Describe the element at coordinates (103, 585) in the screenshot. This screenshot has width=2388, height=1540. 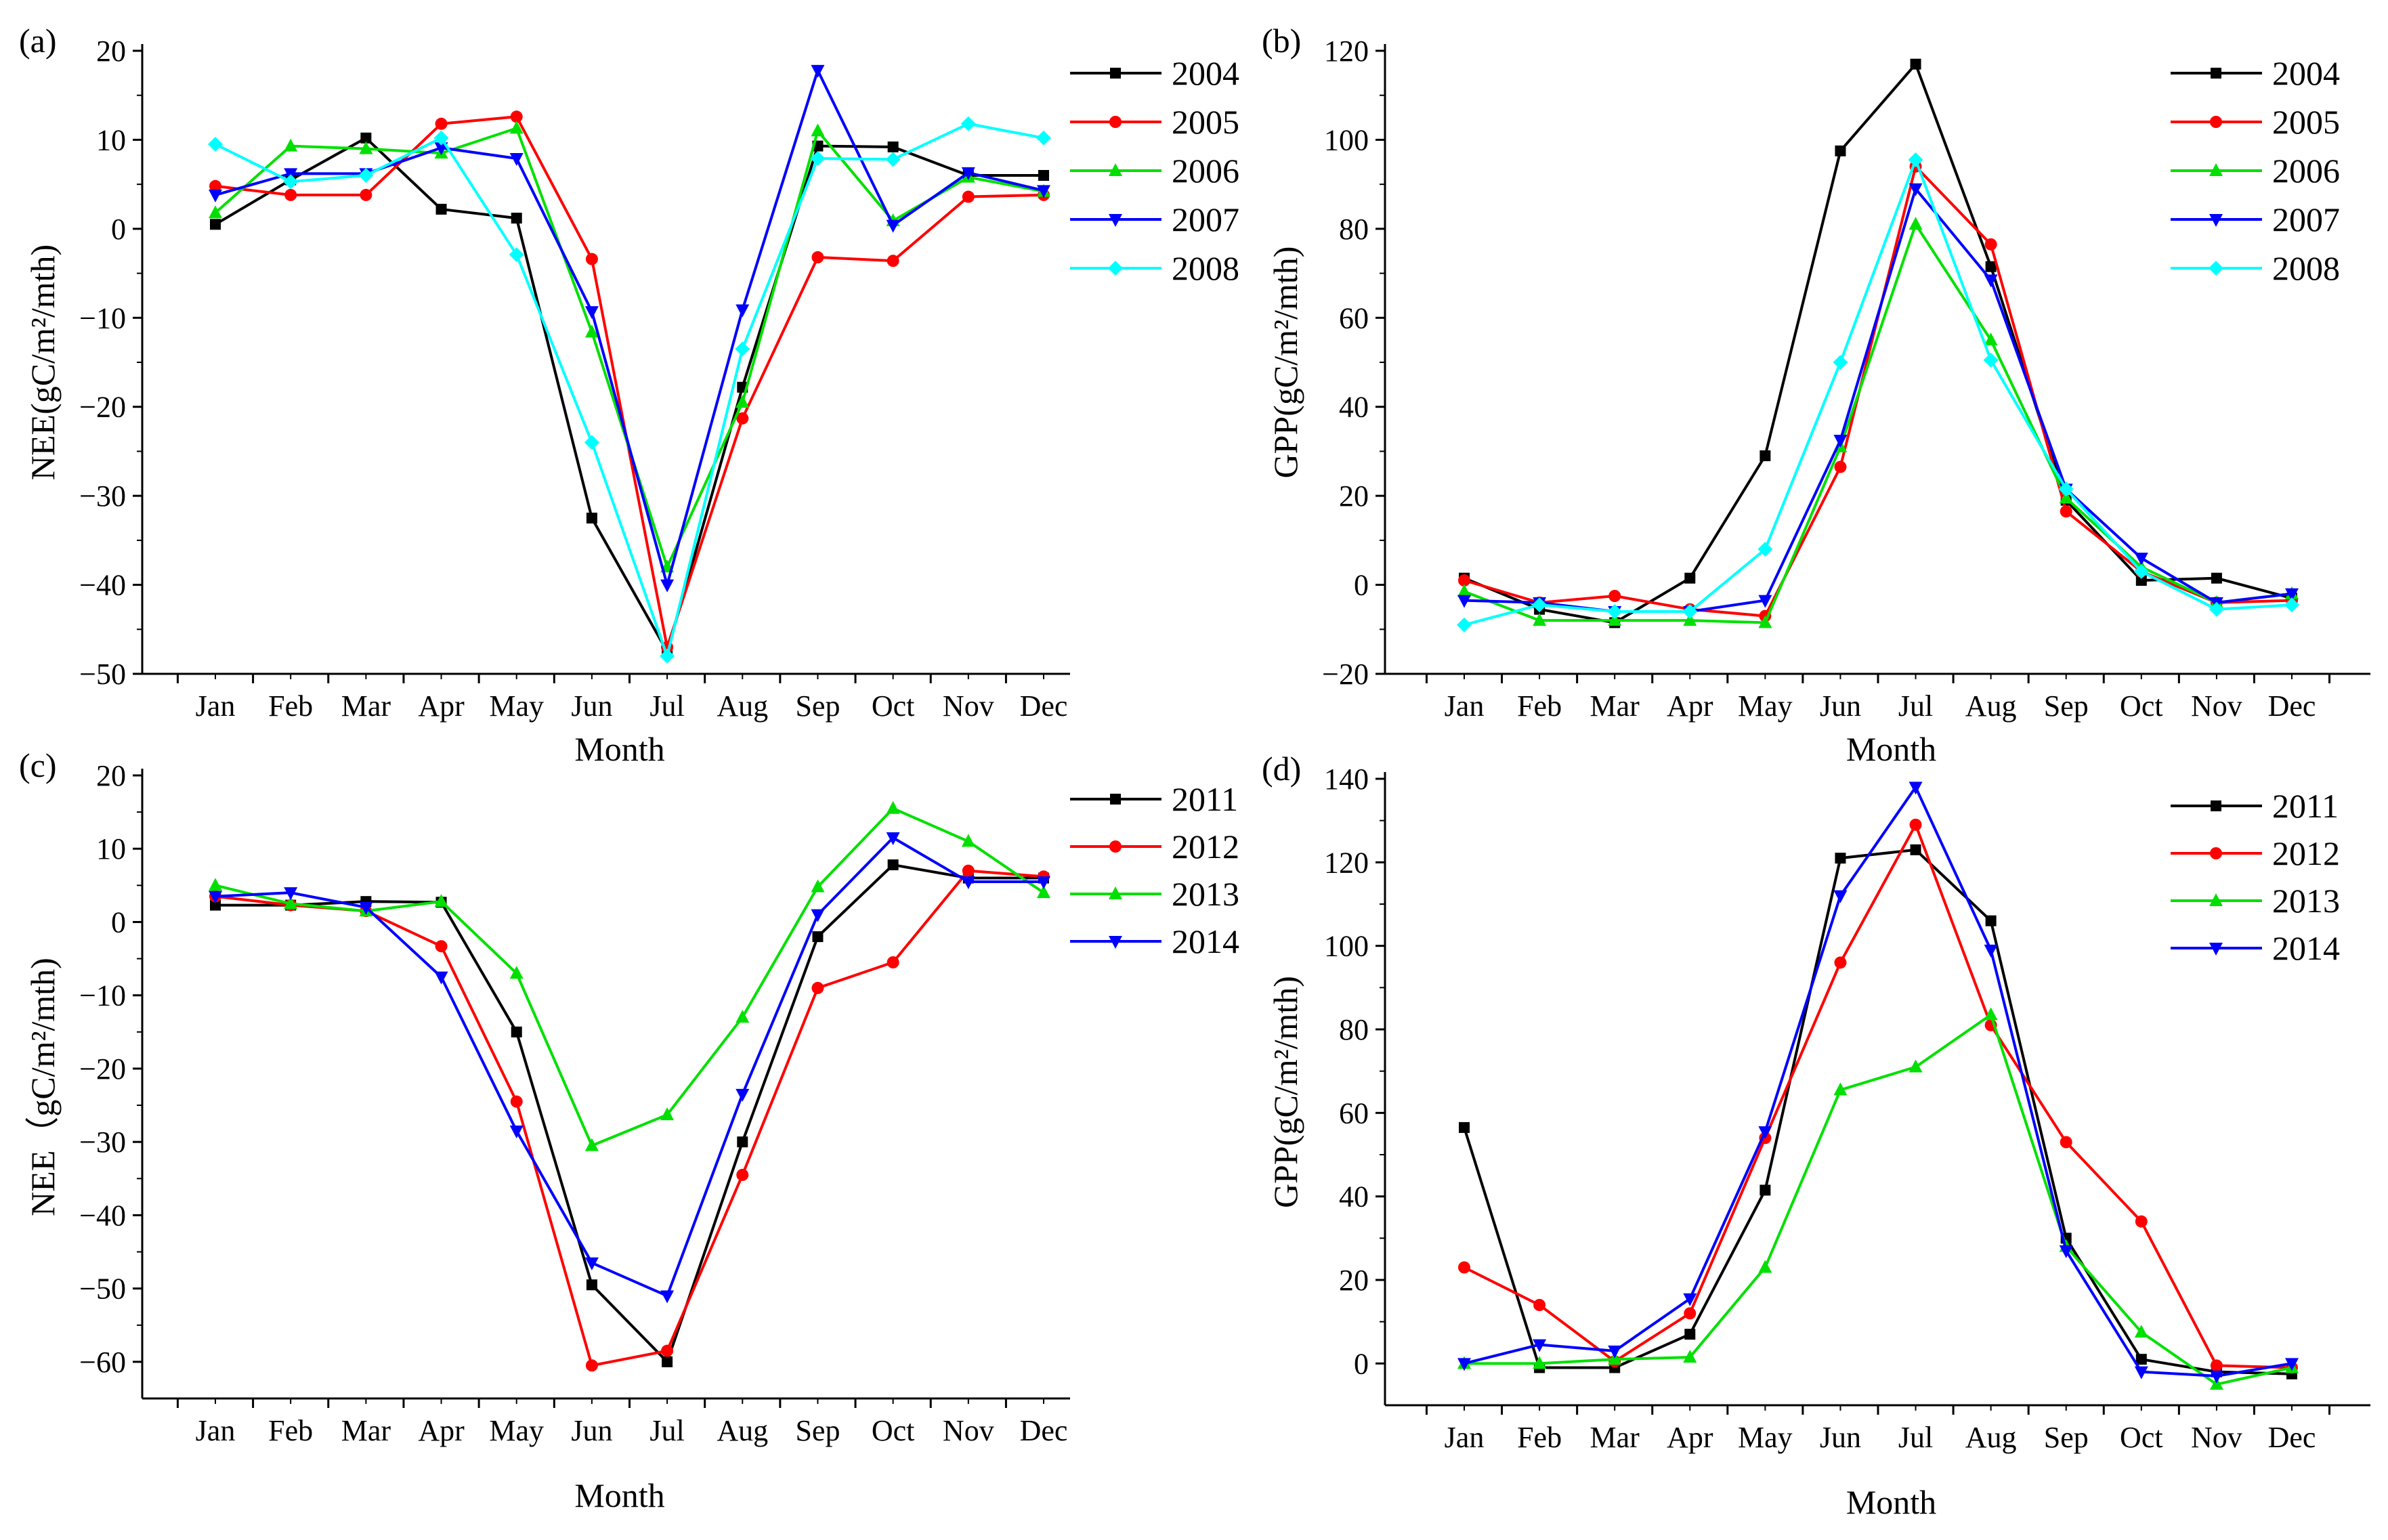
I see `y-tick-label-a: −40` at that location.